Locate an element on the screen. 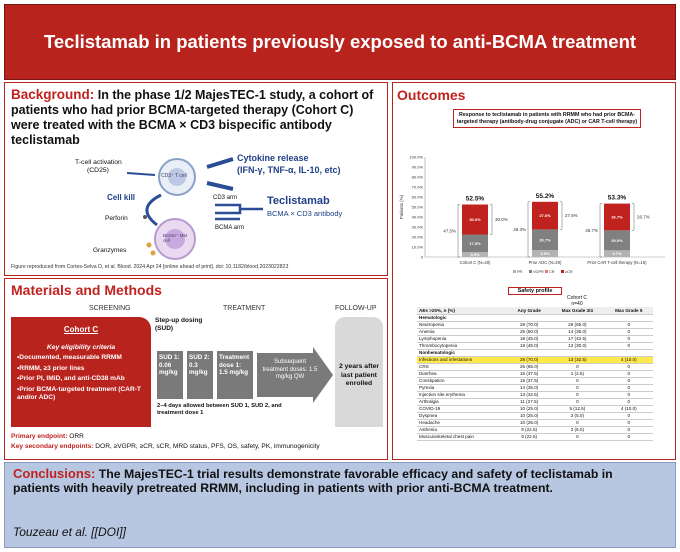 Image resolution: width=680 pixels, height=552 pixels. y-tick-label: 90.0% is located at coordinates (418, 167).